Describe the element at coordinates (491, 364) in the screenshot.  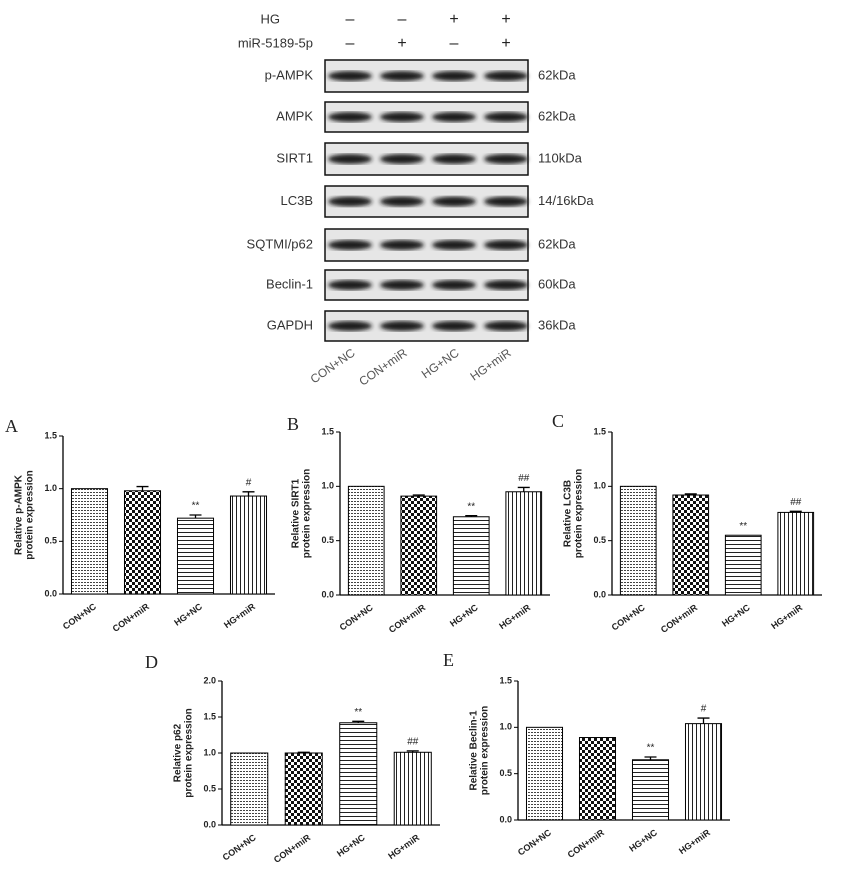
I see `lane-label: HG+miR` at that location.